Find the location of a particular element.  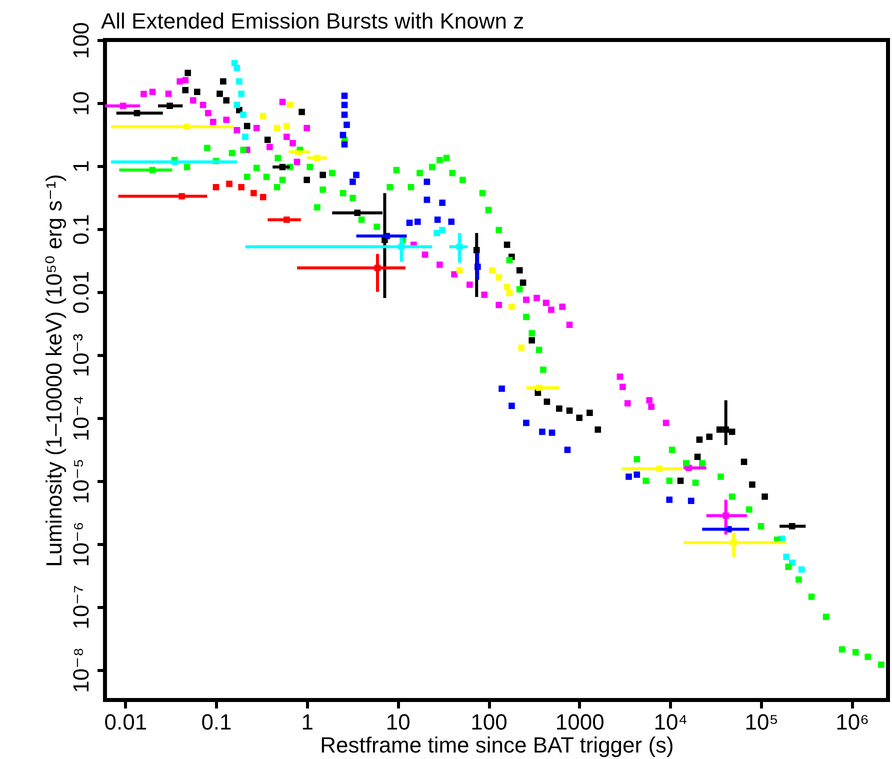

x-tick-label: 1000 is located at coordinates (579, 722).